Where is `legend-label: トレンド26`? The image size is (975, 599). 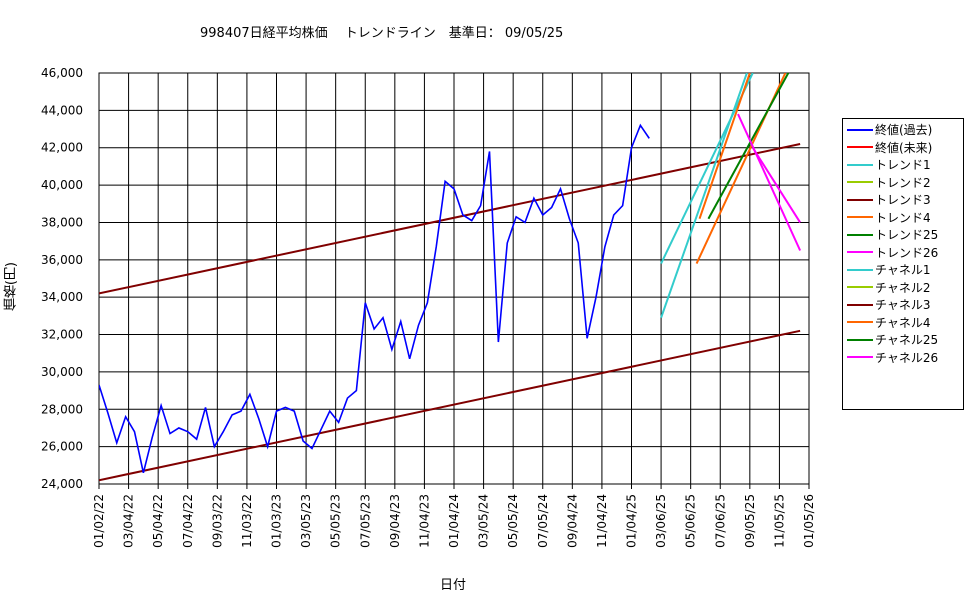
legend-label: トレンド26 is located at coordinates (907, 252).